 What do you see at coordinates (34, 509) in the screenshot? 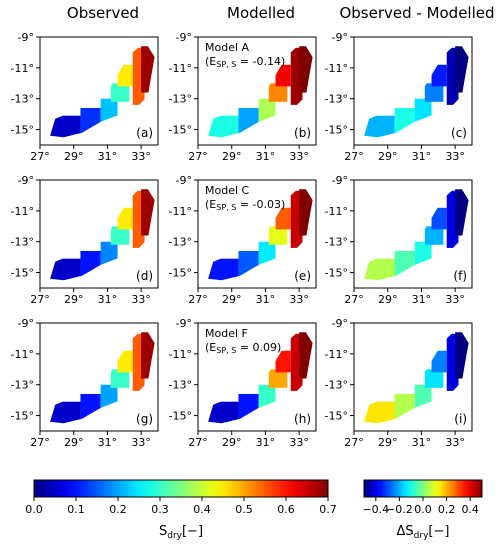
I see `colorbar-tick-label: 0.0` at bounding box center [34, 509].